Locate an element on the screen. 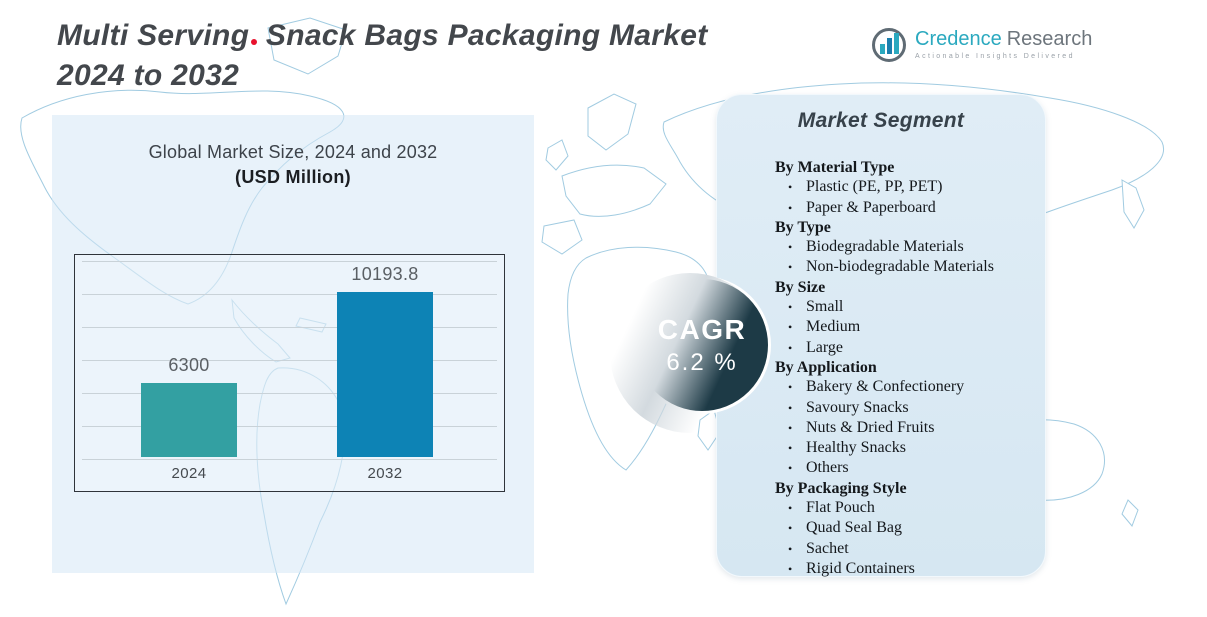 The width and height of the screenshot is (1207, 617). segment-item-label: Plastic (PE, PP, PET) is located at coordinates (874, 187).